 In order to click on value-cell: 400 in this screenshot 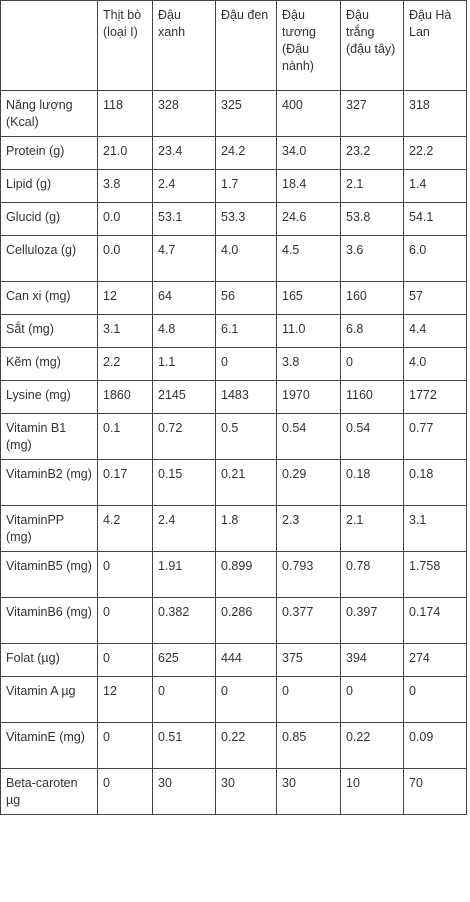, I will do `click(308, 113)`.